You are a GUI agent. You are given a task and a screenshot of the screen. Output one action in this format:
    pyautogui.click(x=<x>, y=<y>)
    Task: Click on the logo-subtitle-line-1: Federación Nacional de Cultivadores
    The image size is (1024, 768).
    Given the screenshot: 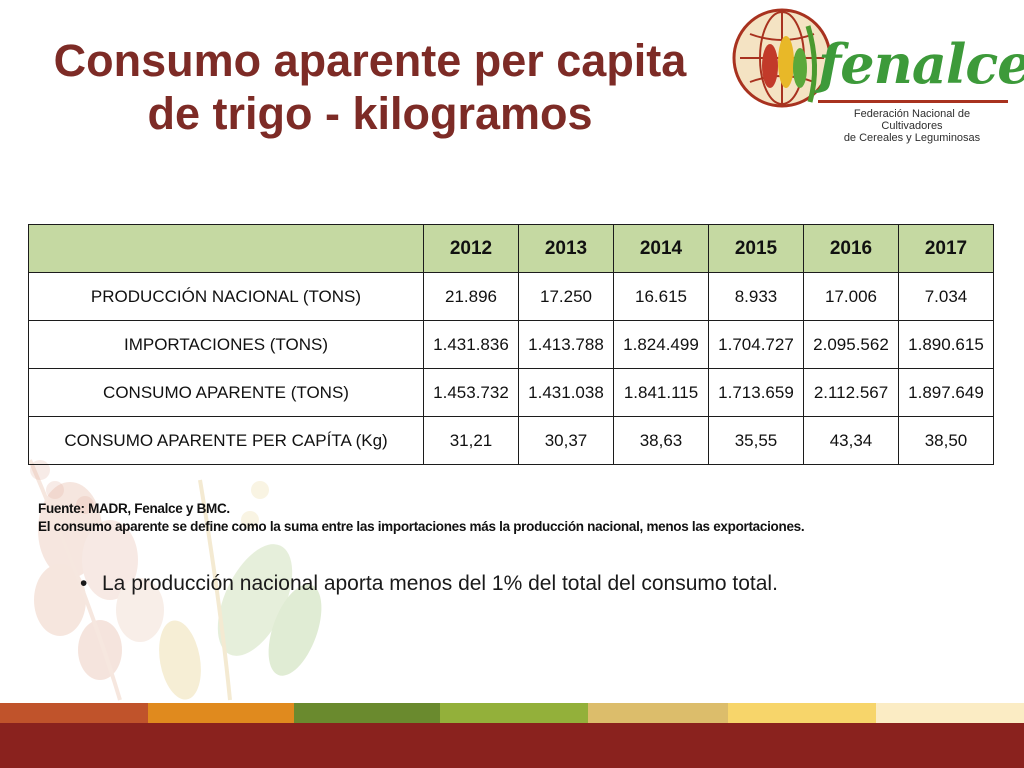 What is the action you would take?
    pyautogui.click(x=912, y=120)
    